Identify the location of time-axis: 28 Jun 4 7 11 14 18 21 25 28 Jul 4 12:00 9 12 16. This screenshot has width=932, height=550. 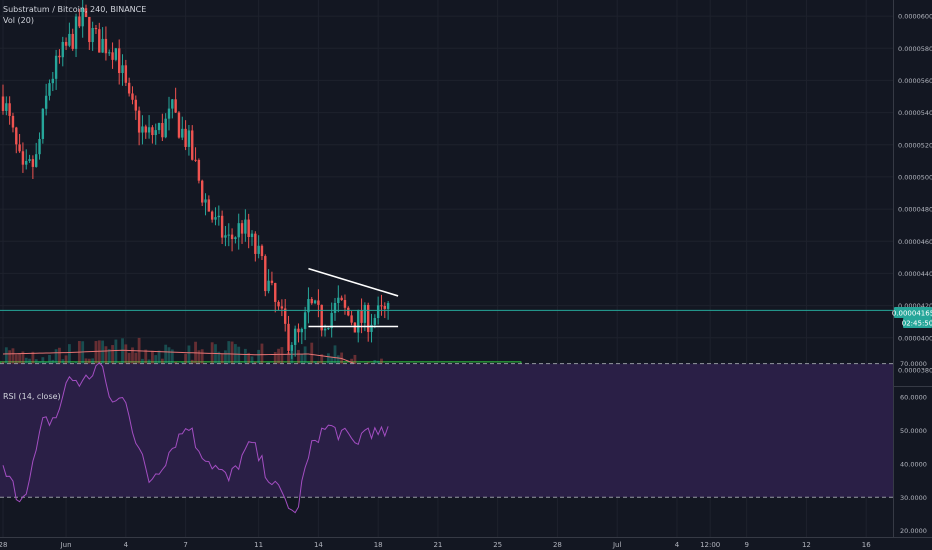
(435, 545).